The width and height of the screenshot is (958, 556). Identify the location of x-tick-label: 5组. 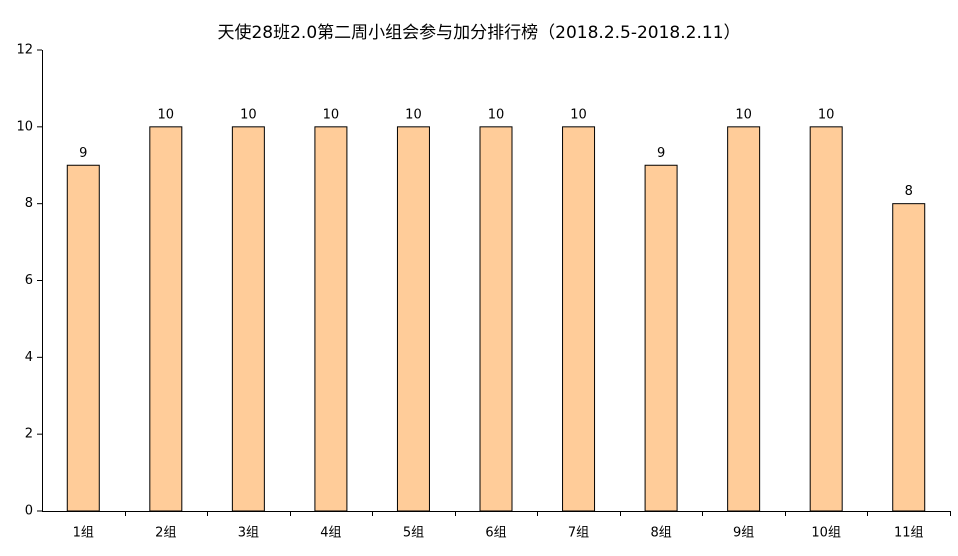
(413, 533).